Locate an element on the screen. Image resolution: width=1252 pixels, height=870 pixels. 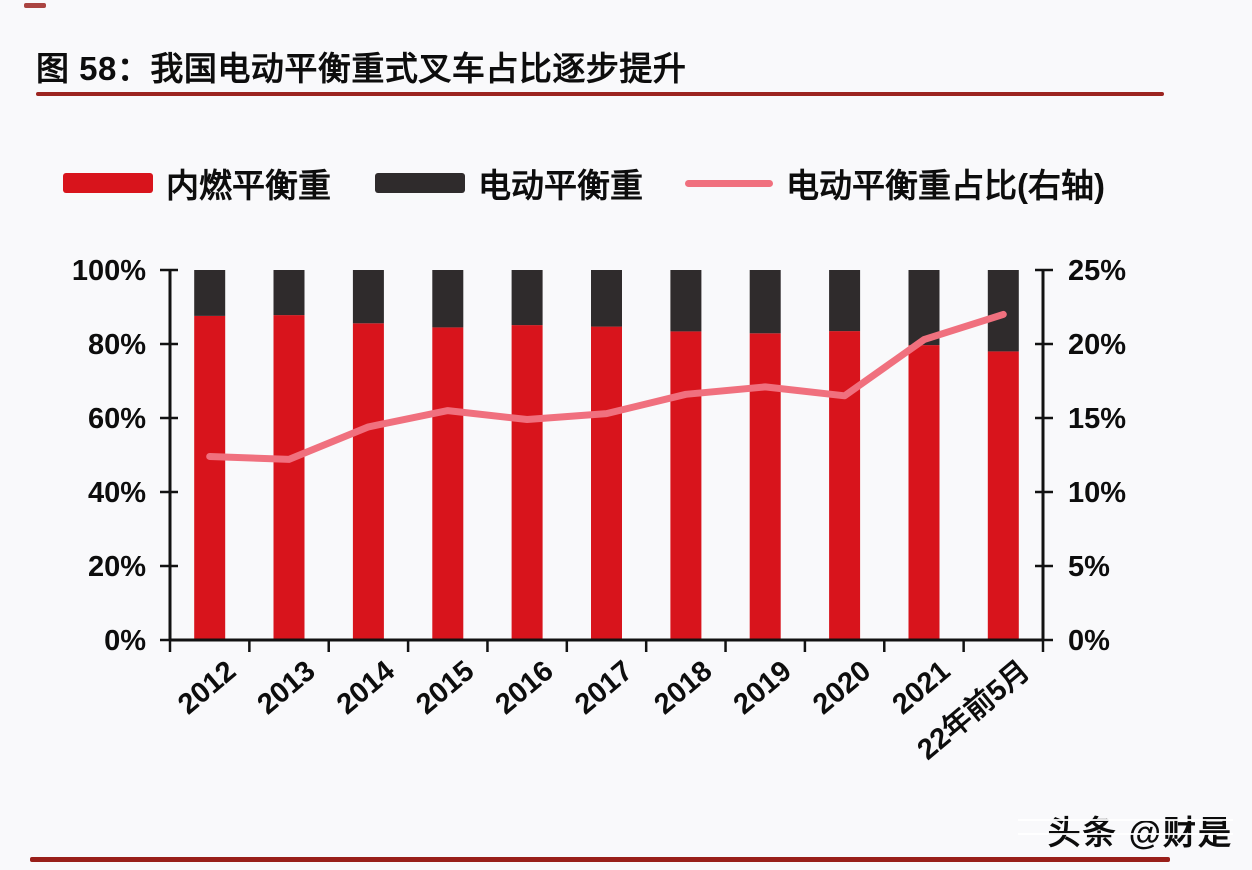
bar-segment-2019-electric is located at coordinates (765, 302).